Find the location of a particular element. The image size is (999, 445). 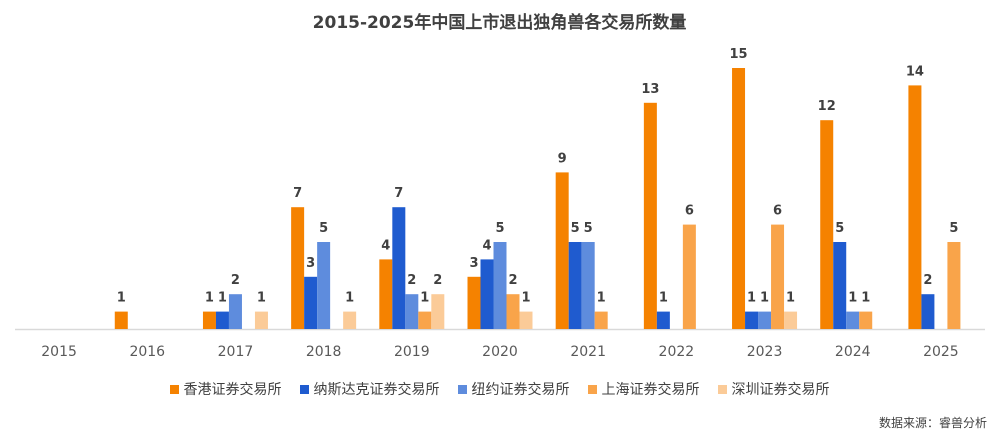

data-label: 15 is located at coordinates (738, 54).